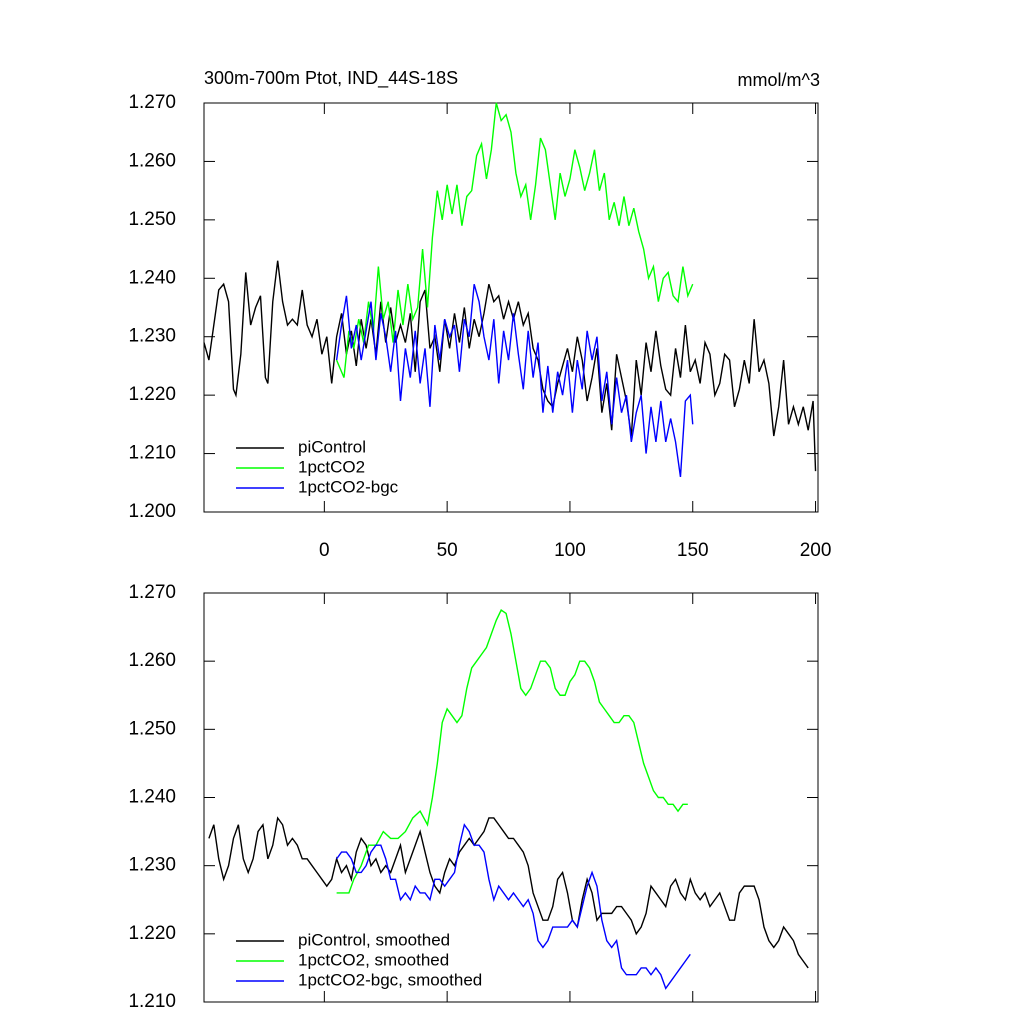  What do you see at coordinates (390, 979) in the screenshot?
I see `legend-label: 1pctCO2-bgc, smoothed` at bounding box center [390, 979].